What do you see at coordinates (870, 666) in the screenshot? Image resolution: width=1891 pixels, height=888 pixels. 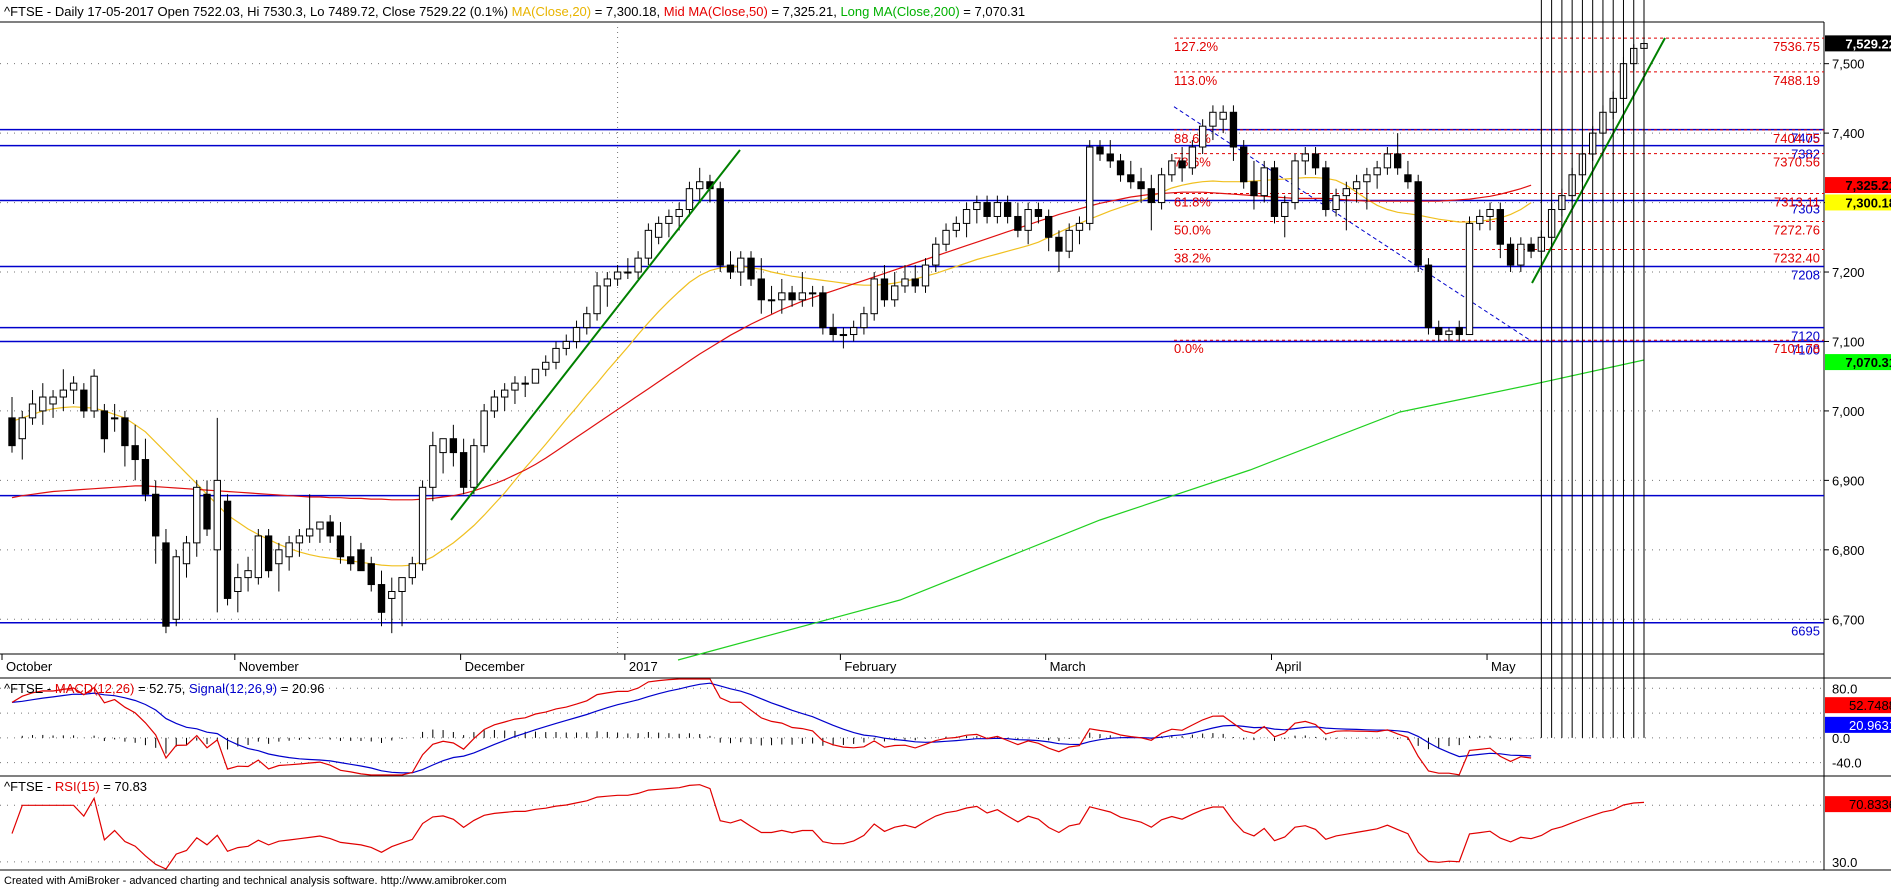 I see `month-label: February` at bounding box center [870, 666].